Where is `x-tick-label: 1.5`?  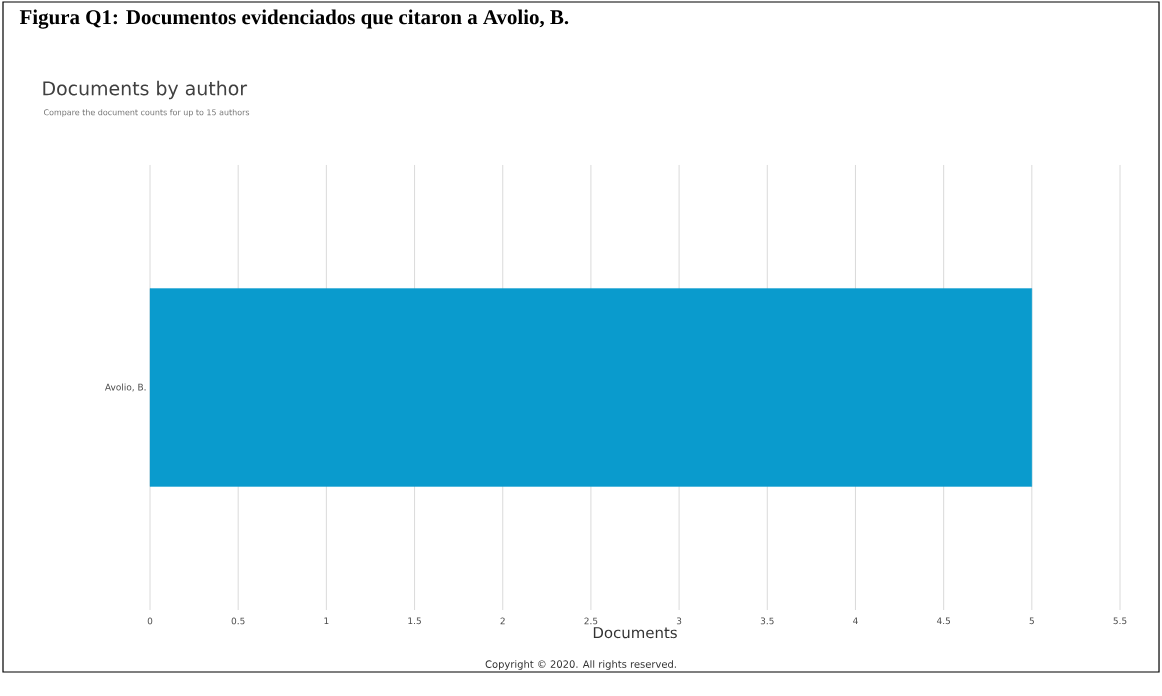
x-tick-label: 1.5 is located at coordinates (414, 621).